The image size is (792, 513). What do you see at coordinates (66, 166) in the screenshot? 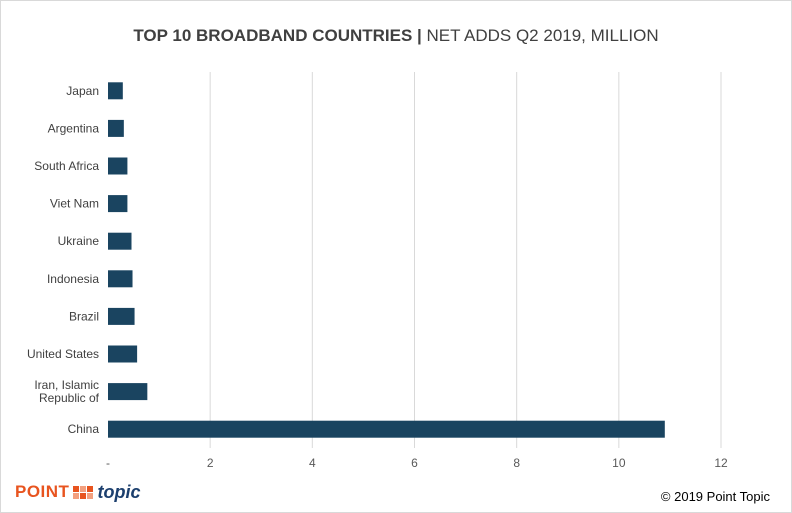
I see `category-label: South Africa` at bounding box center [66, 166].